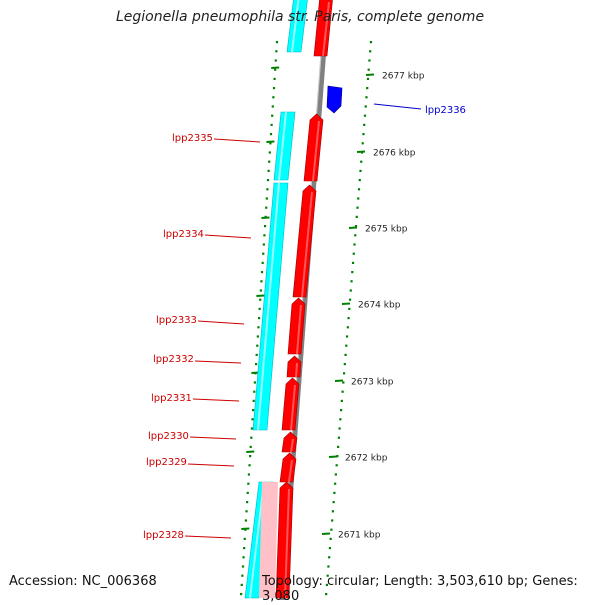  Describe the element at coordinates (359, 536) in the screenshot. I see `scale-tick-label: 2671 kbp` at that location.